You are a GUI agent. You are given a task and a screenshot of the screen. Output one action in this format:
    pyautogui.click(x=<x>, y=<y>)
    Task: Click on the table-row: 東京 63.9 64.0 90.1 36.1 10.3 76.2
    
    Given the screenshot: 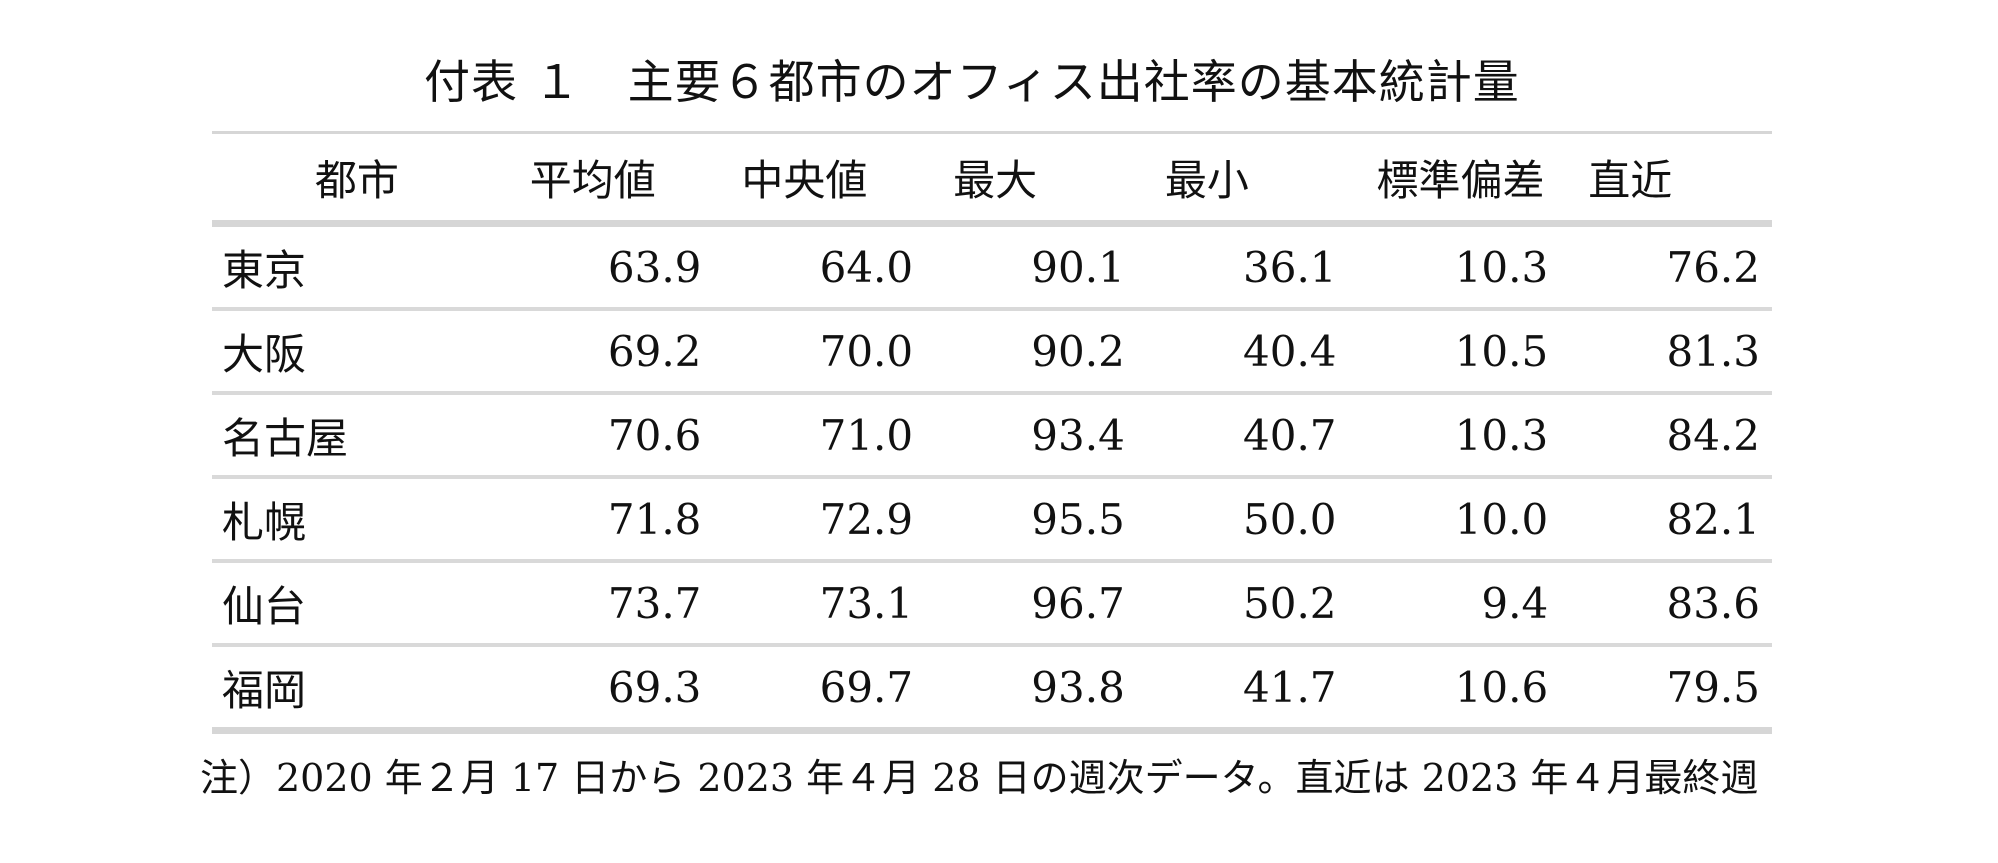 What is the action you would take?
    pyautogui.click(x=992, y=267)
    